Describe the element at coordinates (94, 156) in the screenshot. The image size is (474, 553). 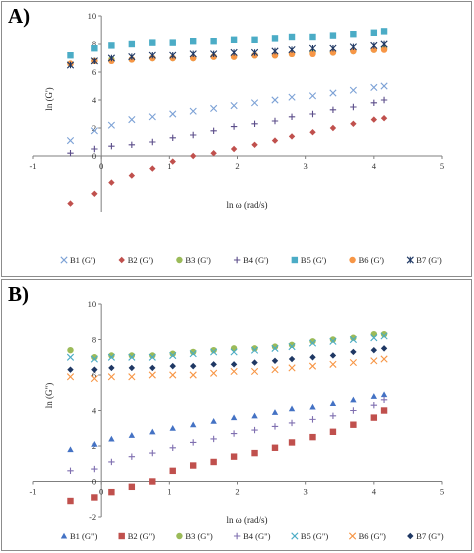
I see `y-tick-label: 0` at that location.